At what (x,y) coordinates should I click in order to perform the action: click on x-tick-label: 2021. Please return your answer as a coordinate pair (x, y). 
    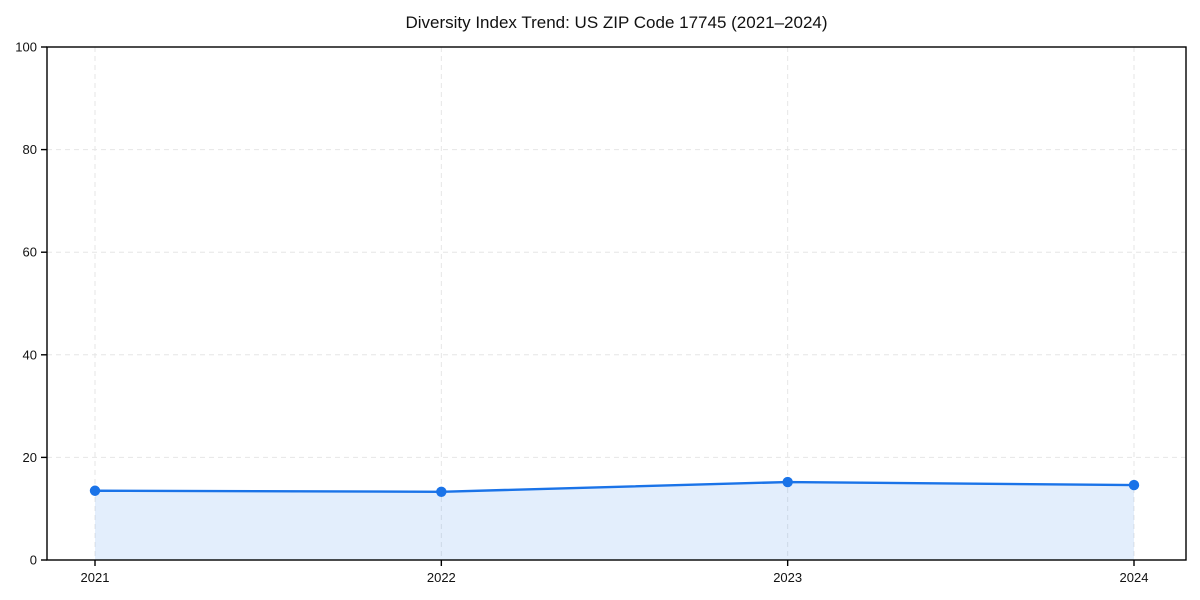
    Looking at the image, I should click on (95, 577).